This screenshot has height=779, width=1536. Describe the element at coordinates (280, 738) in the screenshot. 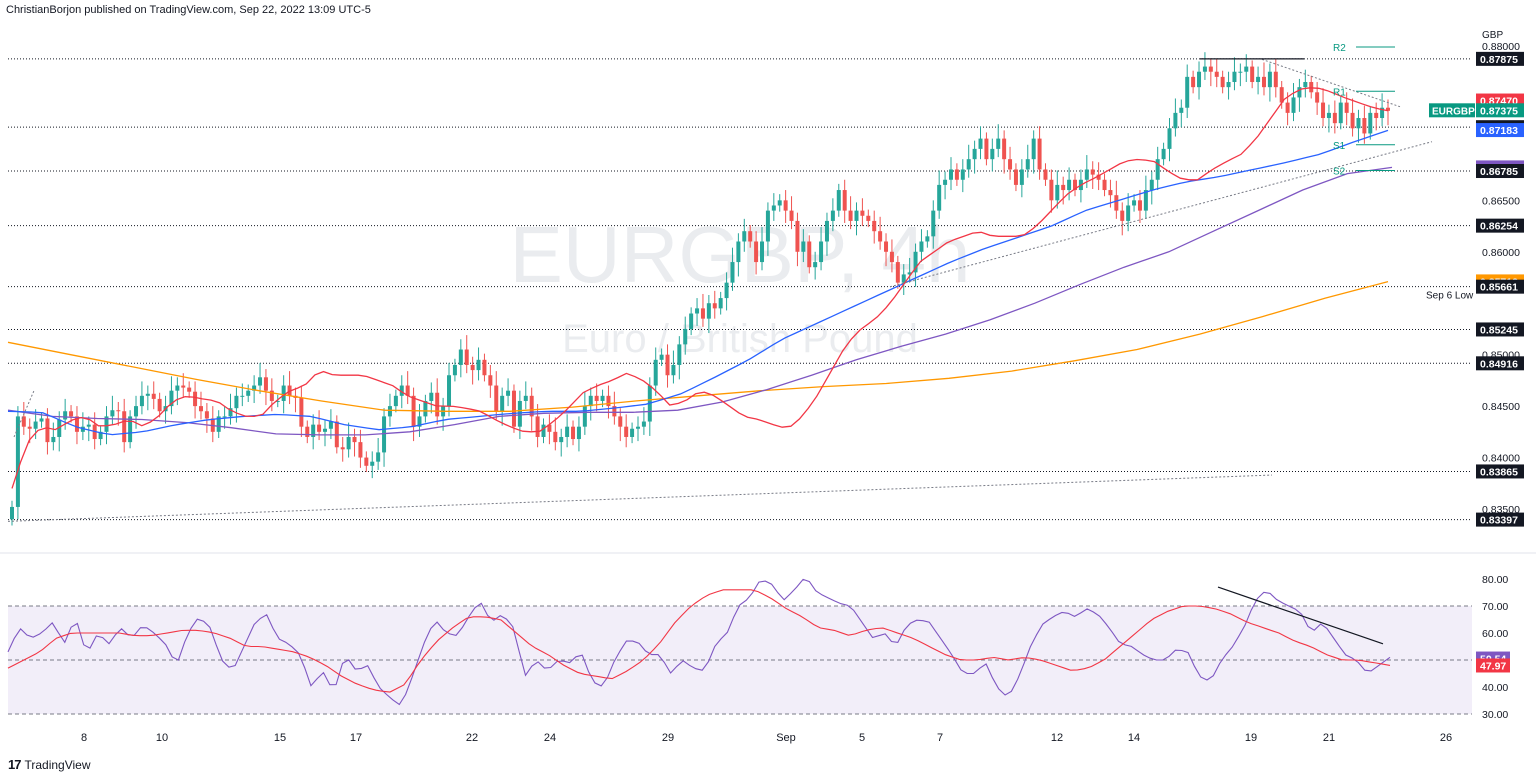

I see `time-tick-label: 15` at that location.